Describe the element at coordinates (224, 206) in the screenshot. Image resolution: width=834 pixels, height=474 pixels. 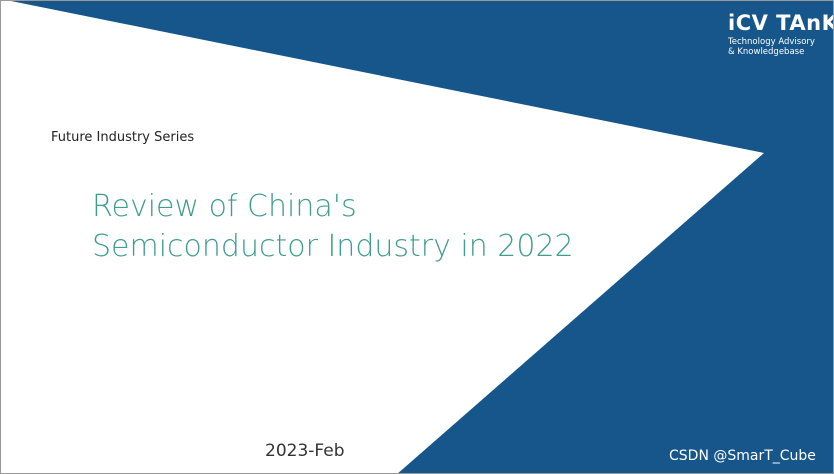
I see `title-line: Review of China's` at that location.